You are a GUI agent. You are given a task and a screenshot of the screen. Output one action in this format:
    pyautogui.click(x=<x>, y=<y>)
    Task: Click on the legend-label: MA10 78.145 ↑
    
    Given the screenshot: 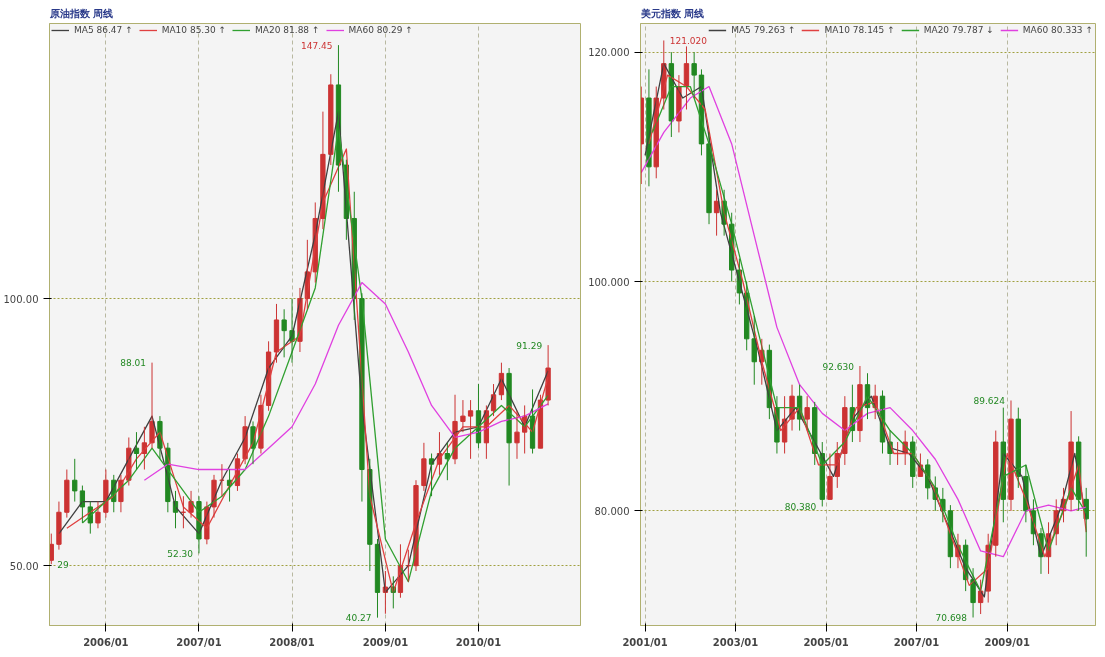 What is the action you would take?
    pyautogui.click(x=859, y=30)
    